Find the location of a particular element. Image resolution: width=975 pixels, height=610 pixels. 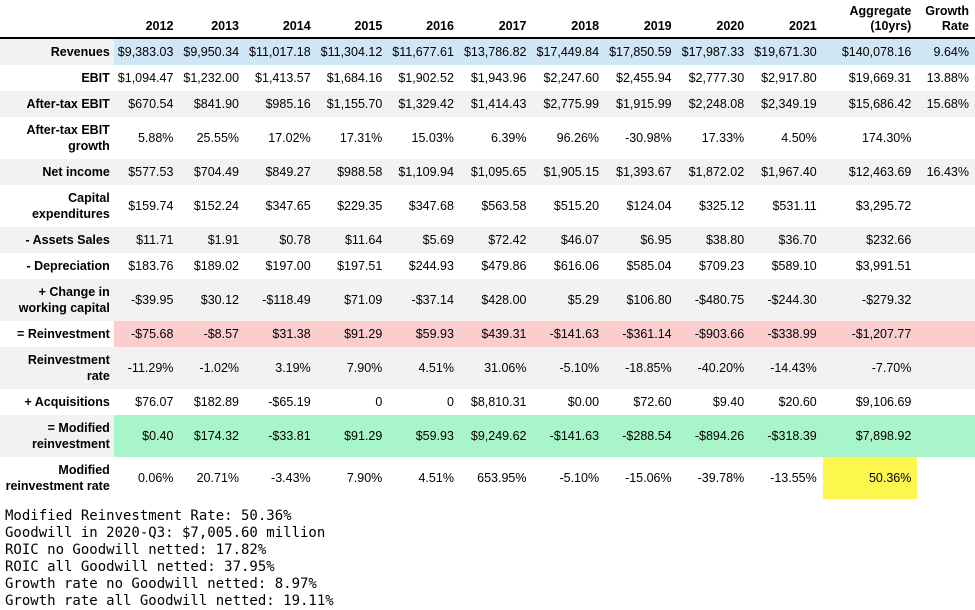

data-cell: -$1,207.77 is located at coordinates (870, 334).